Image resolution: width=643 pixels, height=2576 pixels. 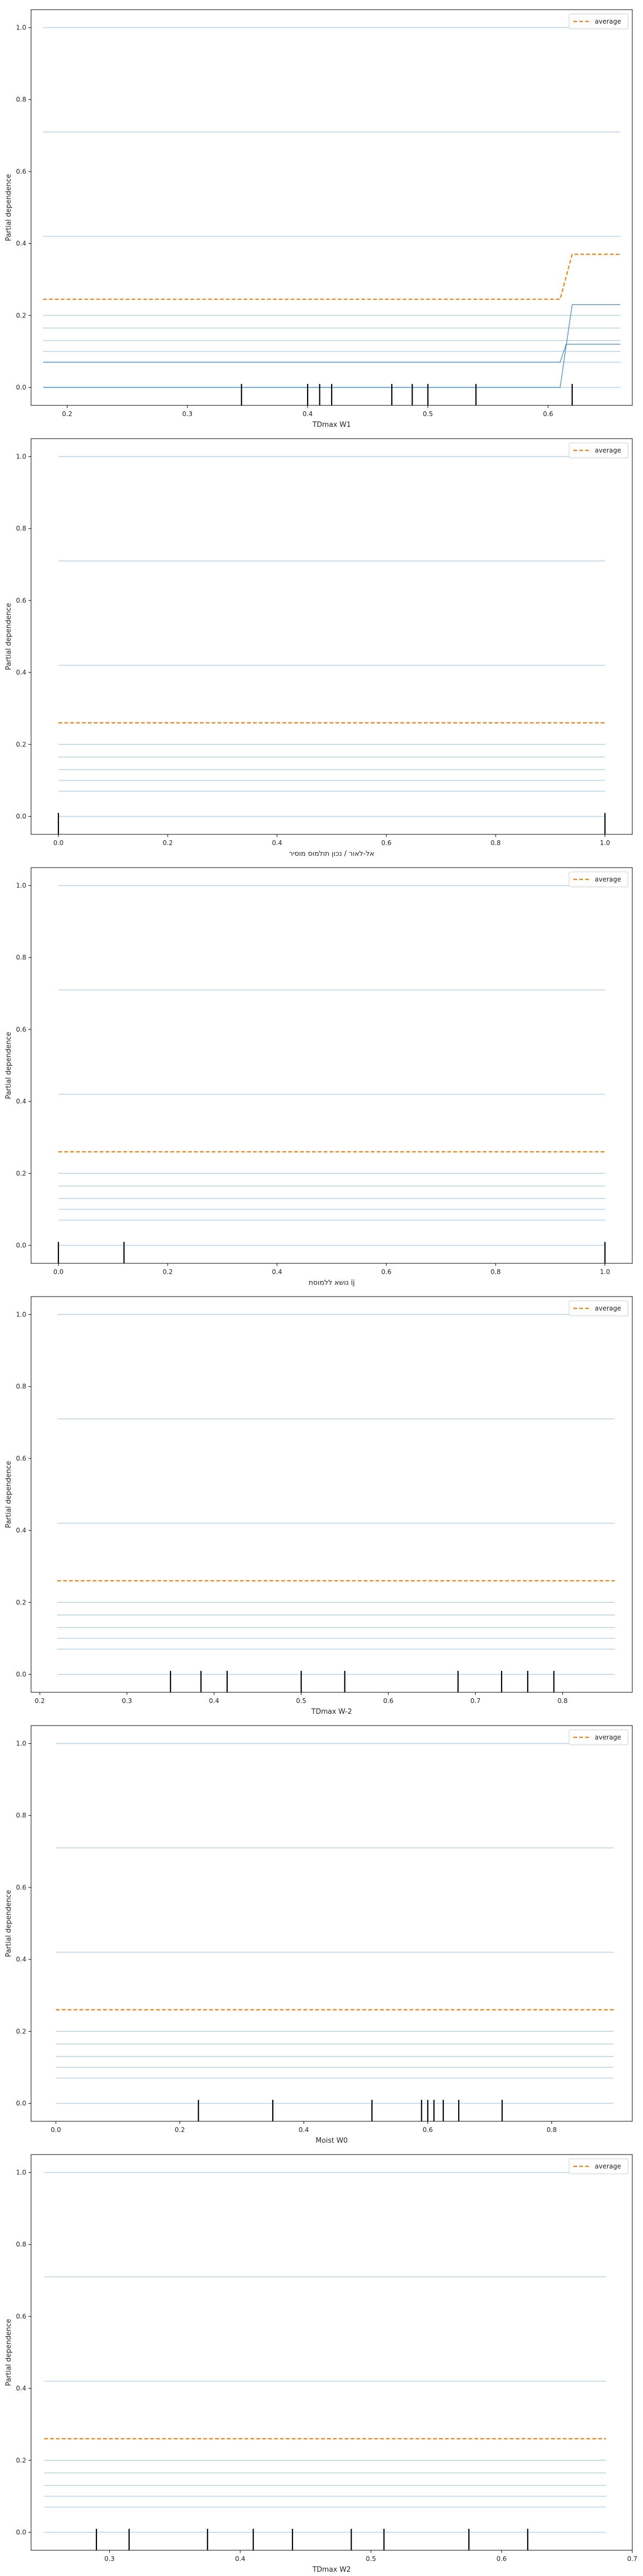 What do you see at coordinates (632, 2559) in the screenshot?
I see `x-tick-label: 0.7` at bounding box center [632, 2559].